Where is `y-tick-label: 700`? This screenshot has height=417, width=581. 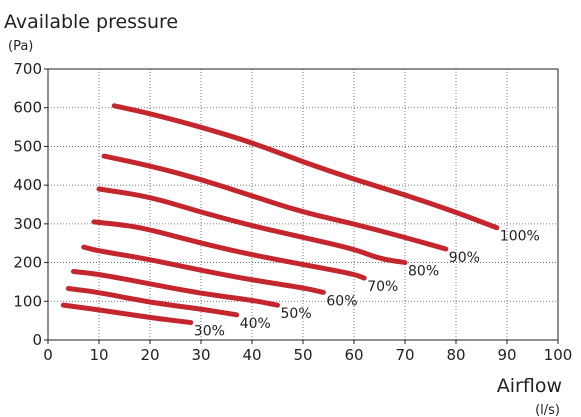
y-tick-label: 700 is located at coordinates (27, 69).